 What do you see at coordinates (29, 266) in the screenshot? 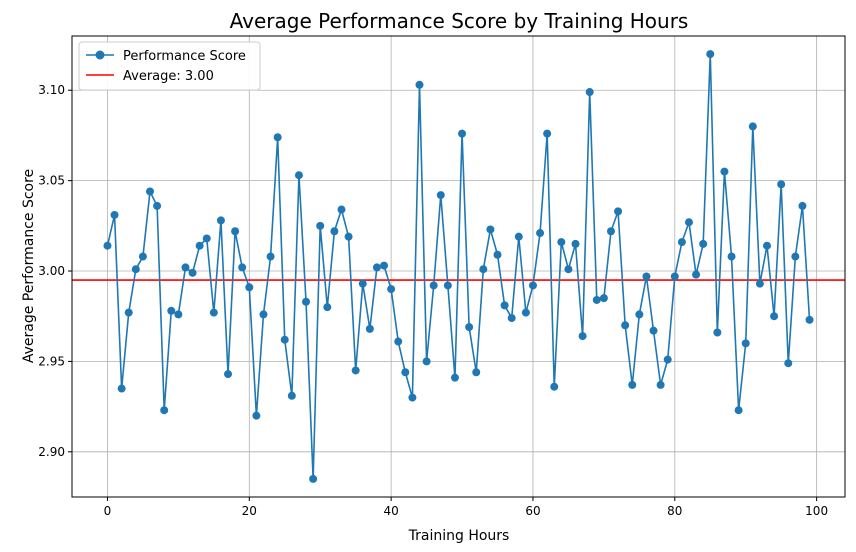
I see `y-axis-label: Average Performance Score` at bounding box center [29, 266].